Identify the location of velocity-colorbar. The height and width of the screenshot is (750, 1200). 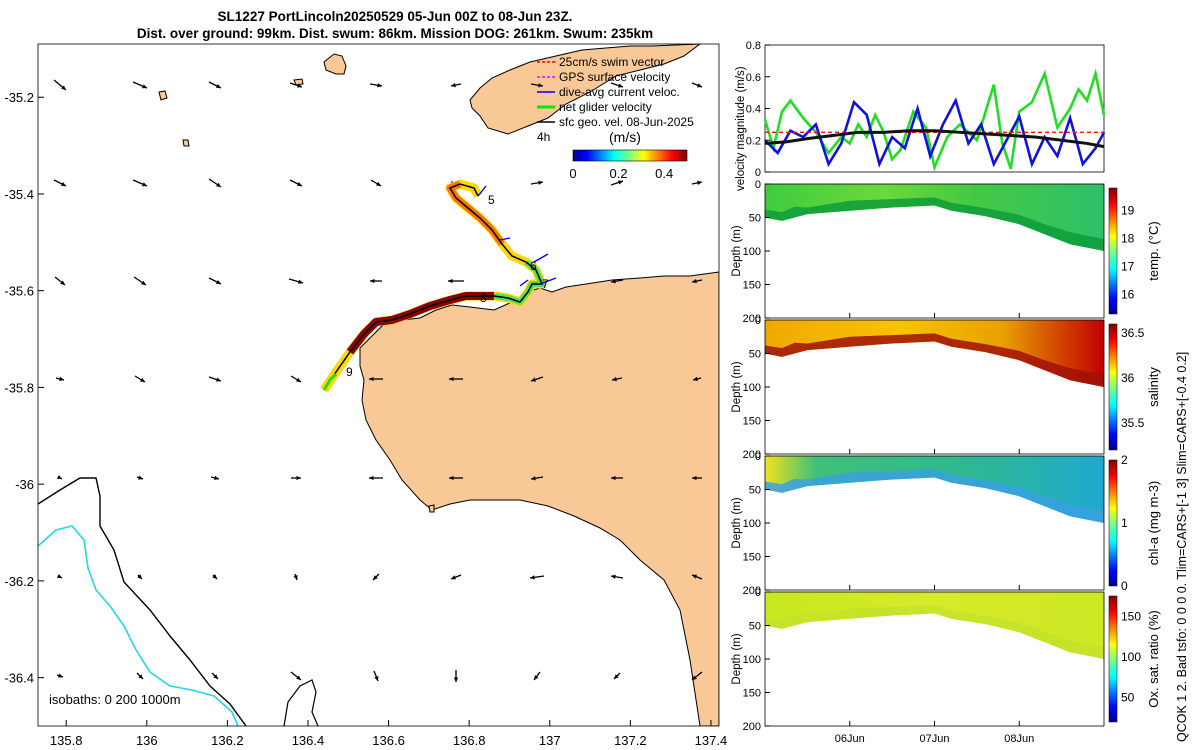
(630, 155).